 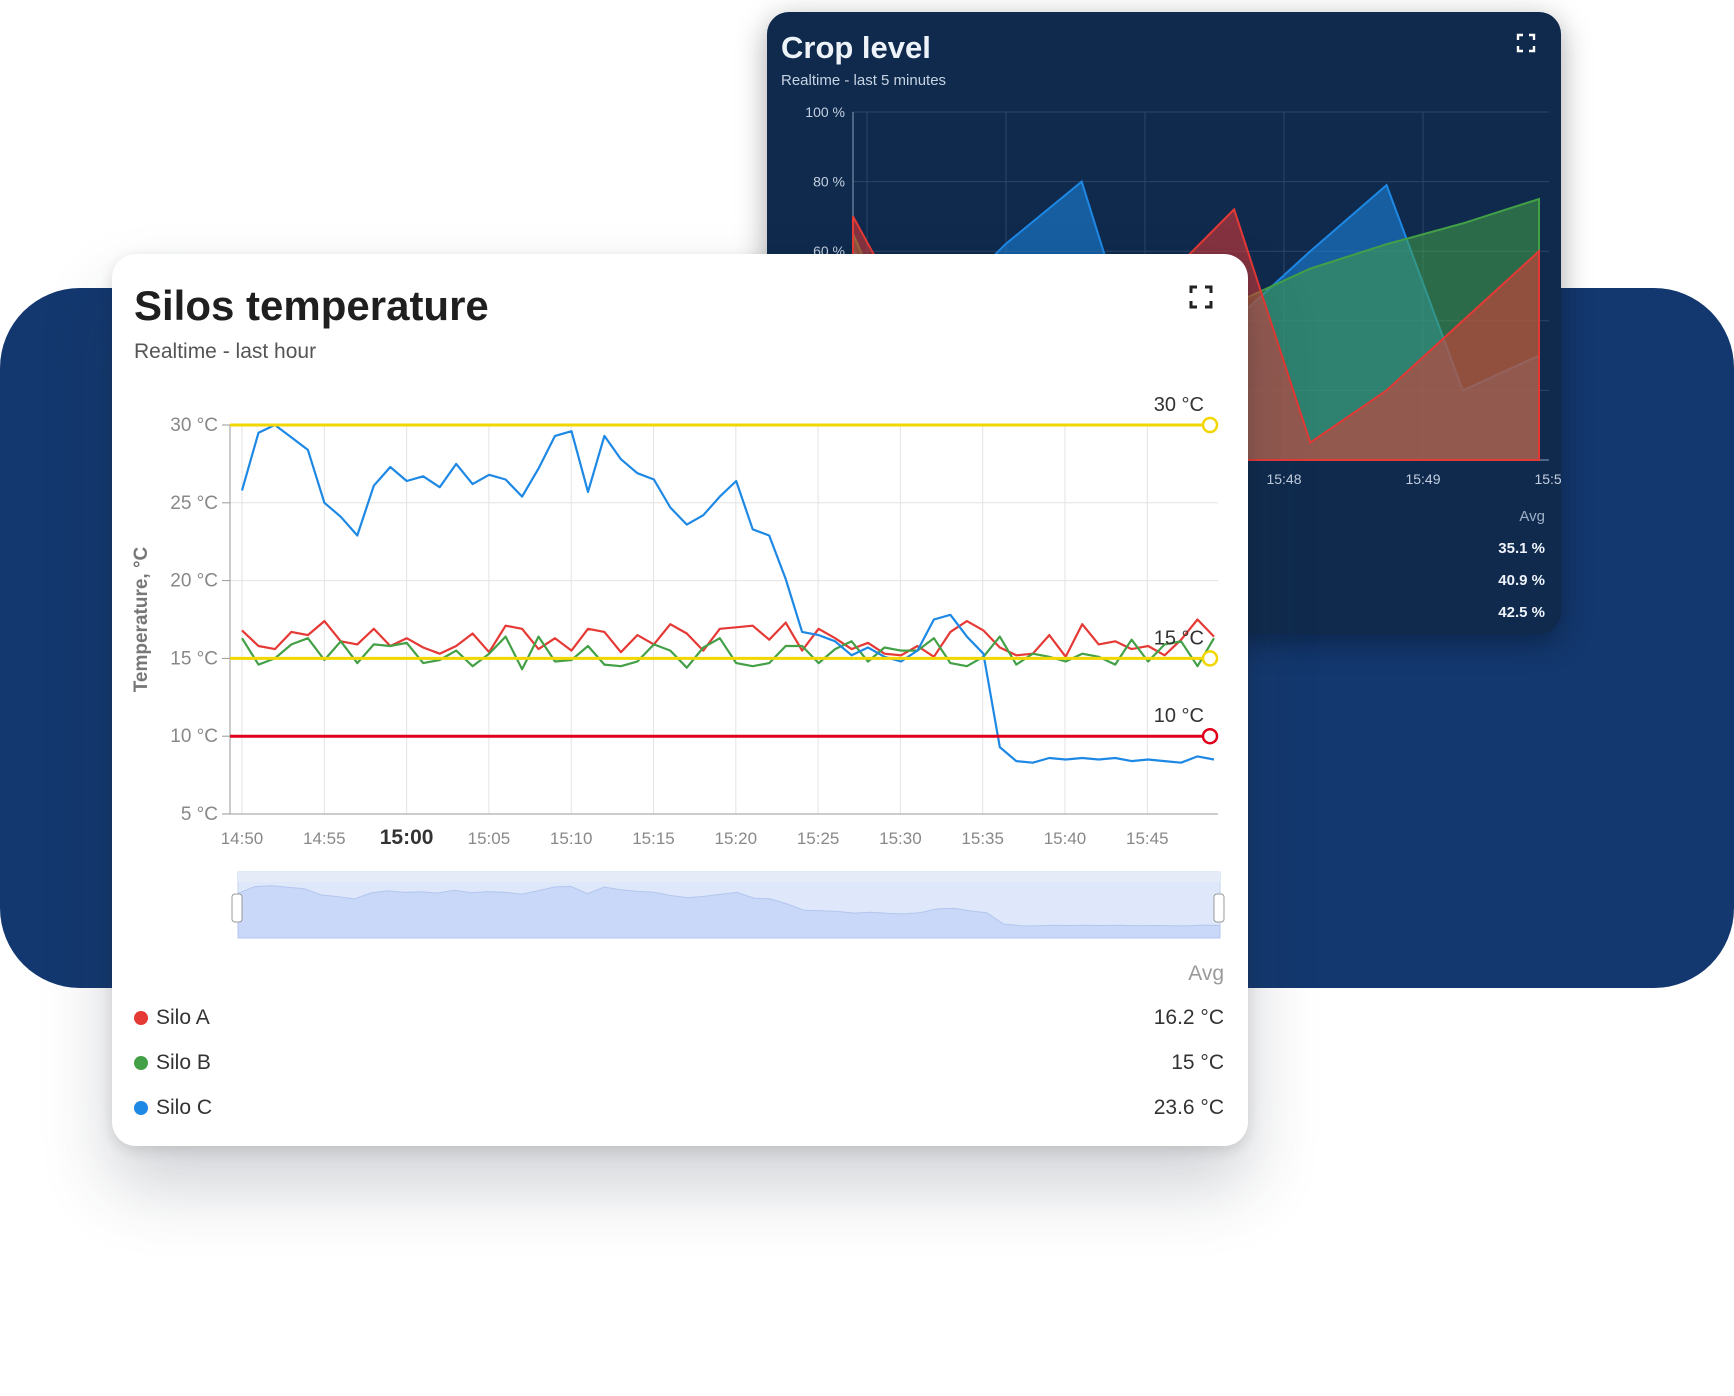 What do you see at coordinates (864, 80) in the screenshot?
I see `crop-card-subtitle: Realtime - last 5 minutes` at bounding box center [864, 80].